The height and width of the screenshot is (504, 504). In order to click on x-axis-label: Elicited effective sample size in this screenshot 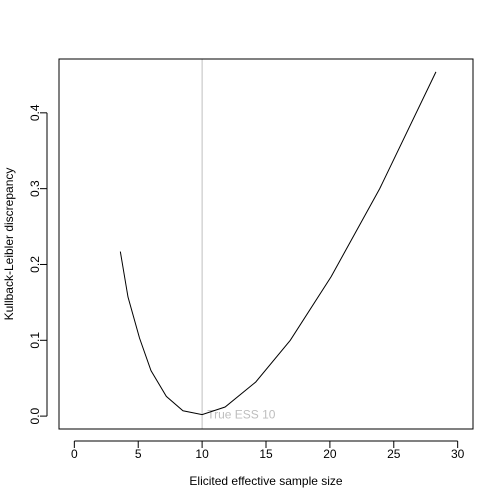, I will do `click(266, 481)`.